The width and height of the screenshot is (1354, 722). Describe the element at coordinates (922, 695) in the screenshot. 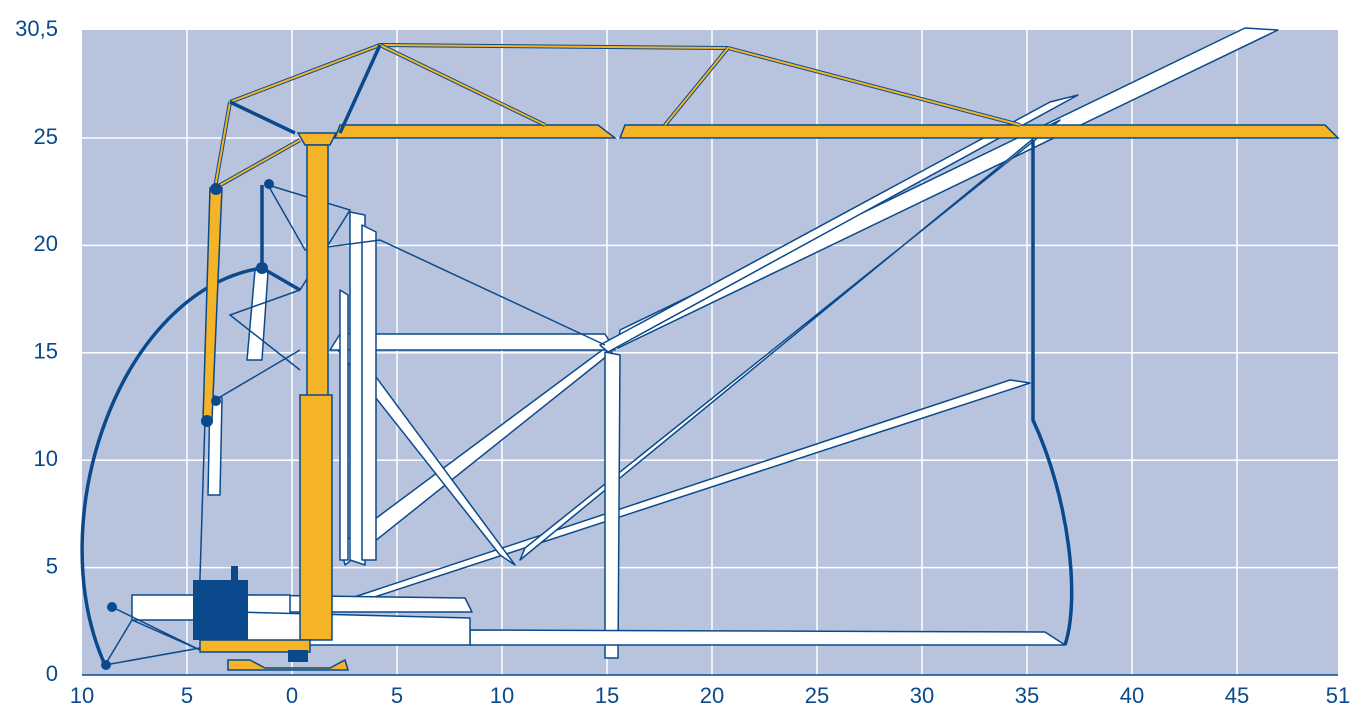

I see `x-tick-label: 30` at that location.